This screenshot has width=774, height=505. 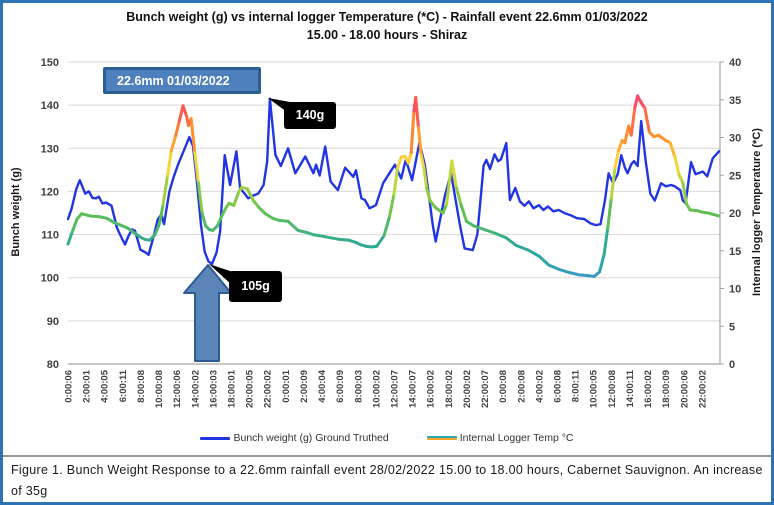 What do you see at coordinates (177, 389) in the screenshot?
I see `x-axis-tick-label: 12:00:06` at bounding box center [177, 389].